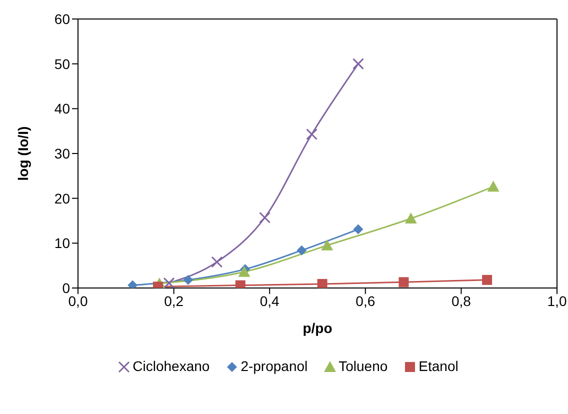 The width and height of the screenshot is (568, 414). Describe the element at coordinates (62, 243) in the screenshot. I see `y-tick-label: 10` at that location.